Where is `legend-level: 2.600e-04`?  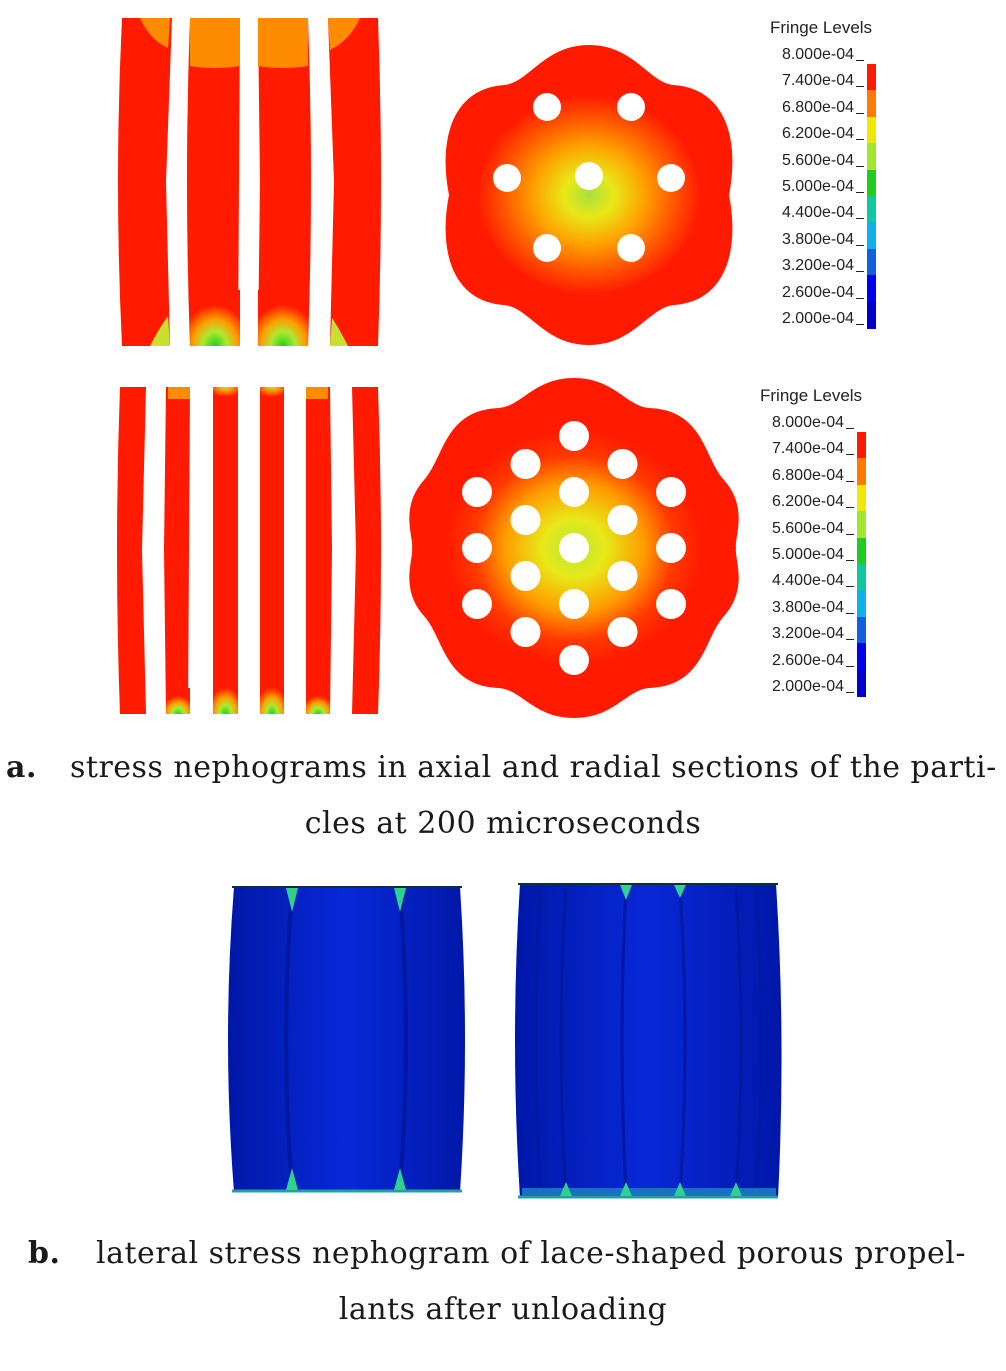
legend-level: 2.600e-04 is located at coordinates (817, 292).